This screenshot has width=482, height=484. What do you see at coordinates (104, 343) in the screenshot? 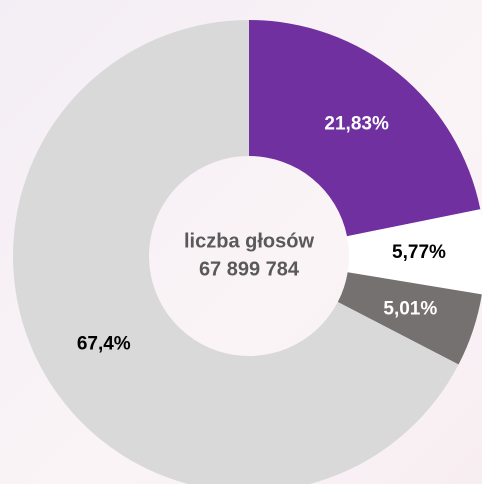
I see `slice-label: 67,4%` at bounding box center [104, 343].